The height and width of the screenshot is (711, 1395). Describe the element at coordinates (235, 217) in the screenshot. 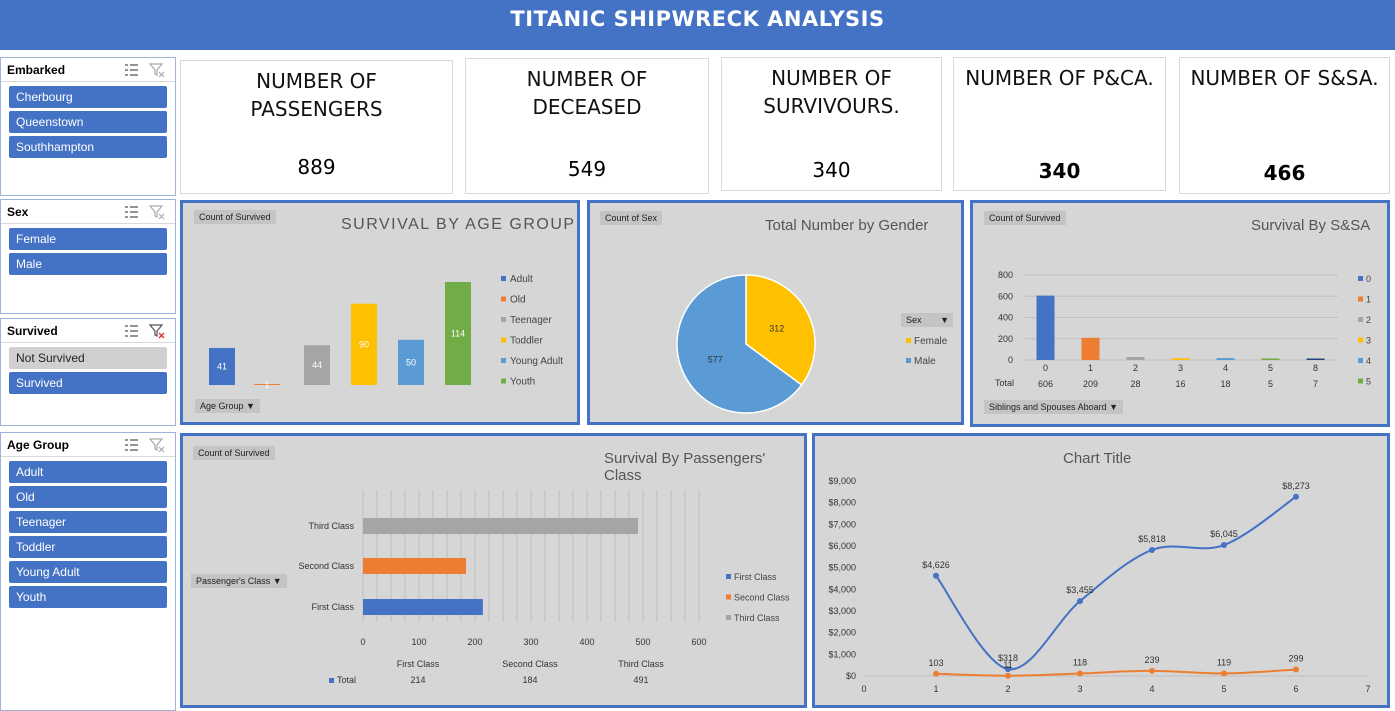

I see `field-tag: Count of Survived` at that location.